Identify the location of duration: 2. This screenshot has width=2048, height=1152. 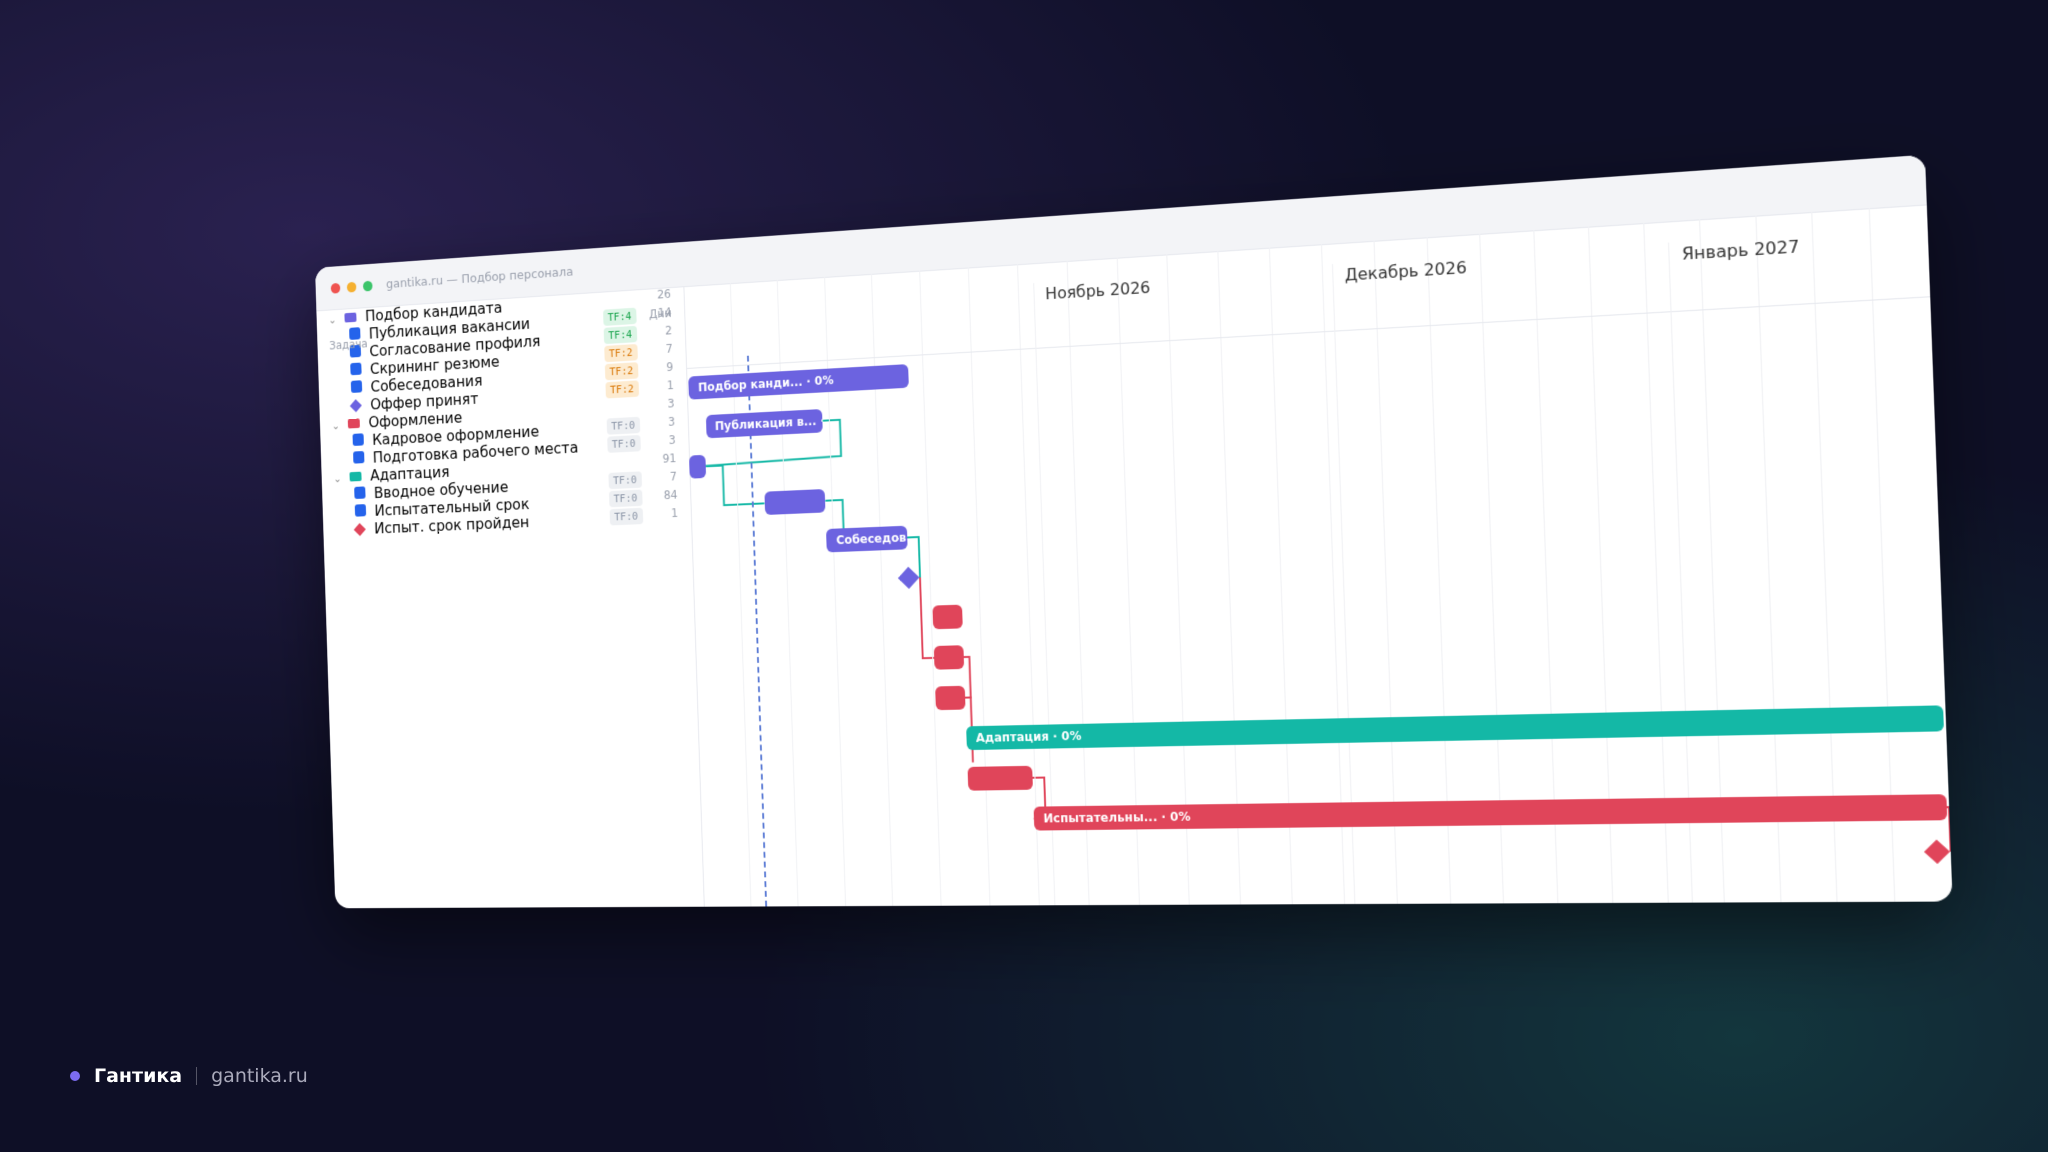
(668, 331).